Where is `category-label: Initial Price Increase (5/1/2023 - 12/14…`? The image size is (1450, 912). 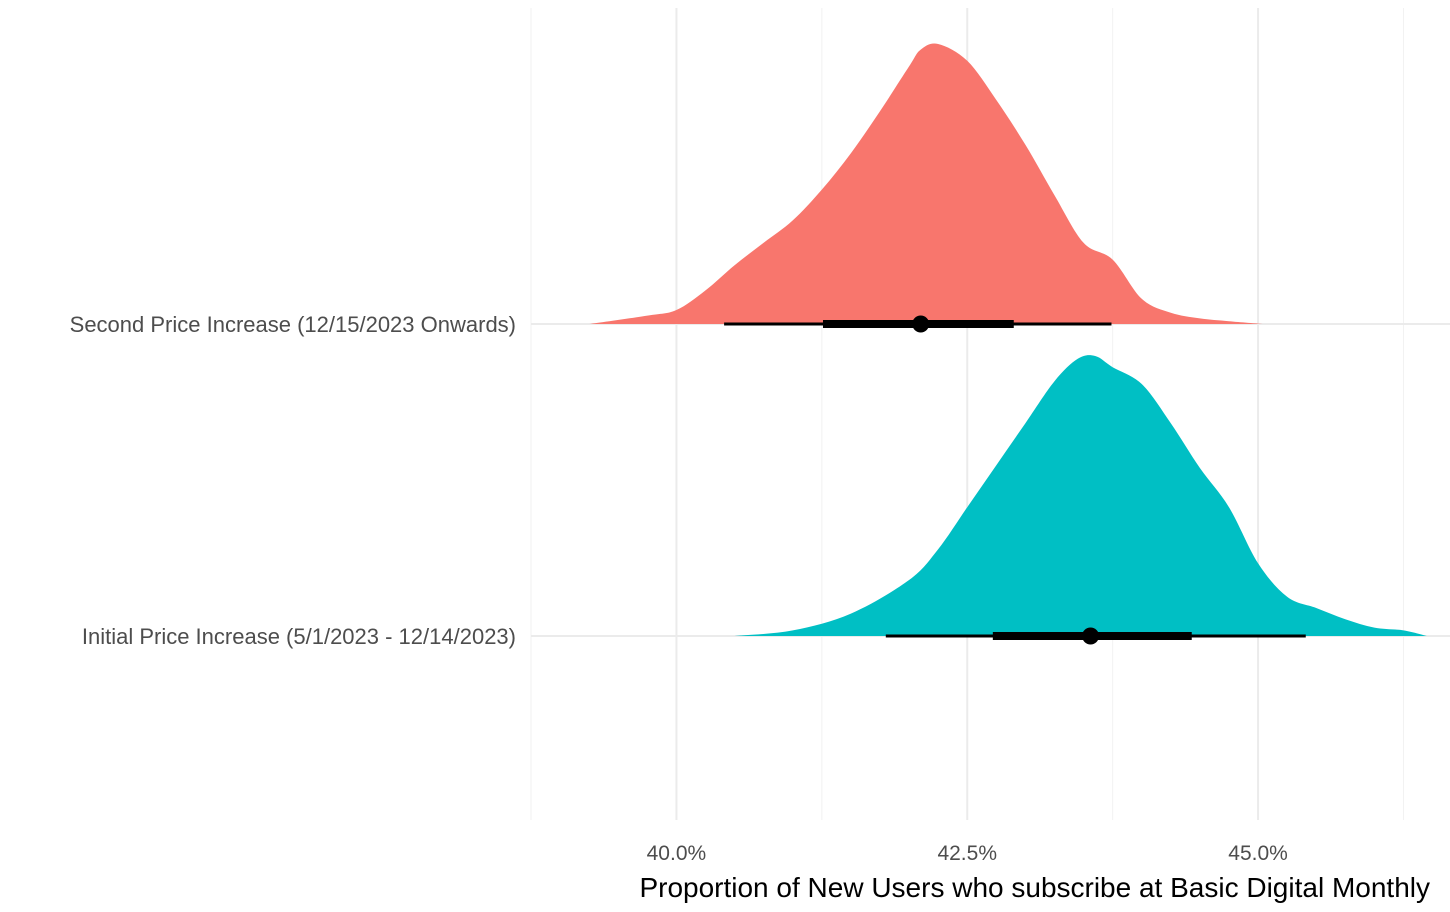 category-label: Initial Price Increase (5/1/2023 - 12/14… is located at coordinates (299, 636).